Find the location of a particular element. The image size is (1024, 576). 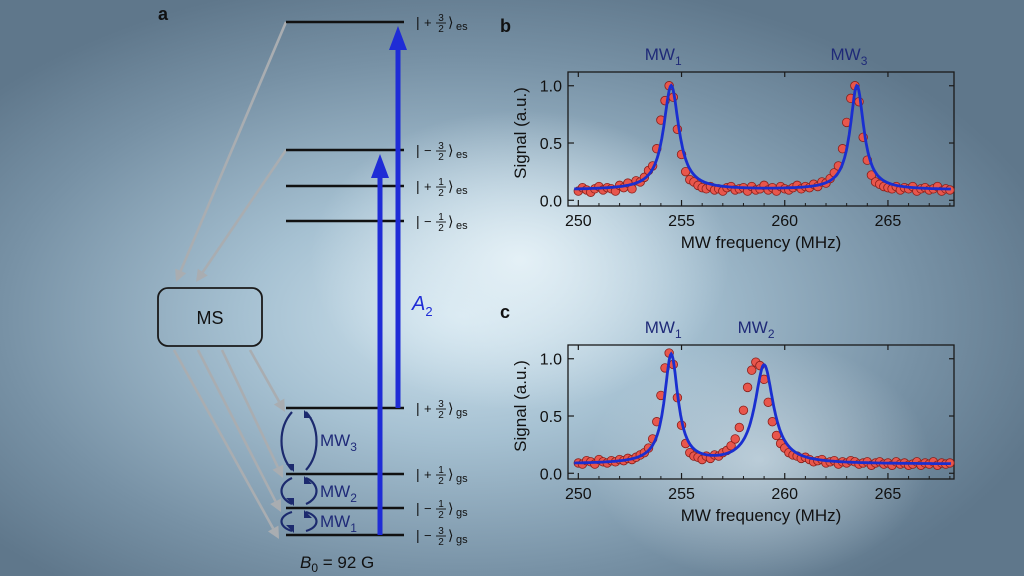

energy-levels is located at coordinates (345, 278).